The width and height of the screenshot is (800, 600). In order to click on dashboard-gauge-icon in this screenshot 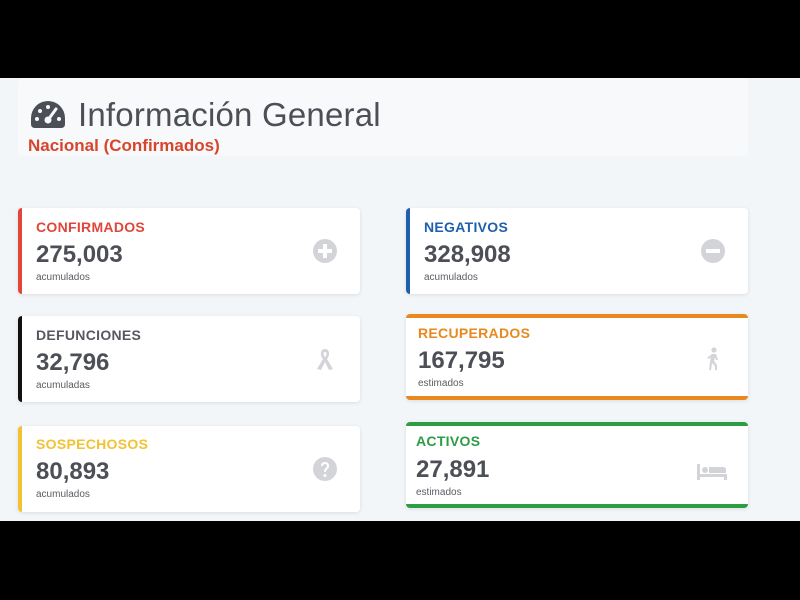, I will do `click(48, 114)`.